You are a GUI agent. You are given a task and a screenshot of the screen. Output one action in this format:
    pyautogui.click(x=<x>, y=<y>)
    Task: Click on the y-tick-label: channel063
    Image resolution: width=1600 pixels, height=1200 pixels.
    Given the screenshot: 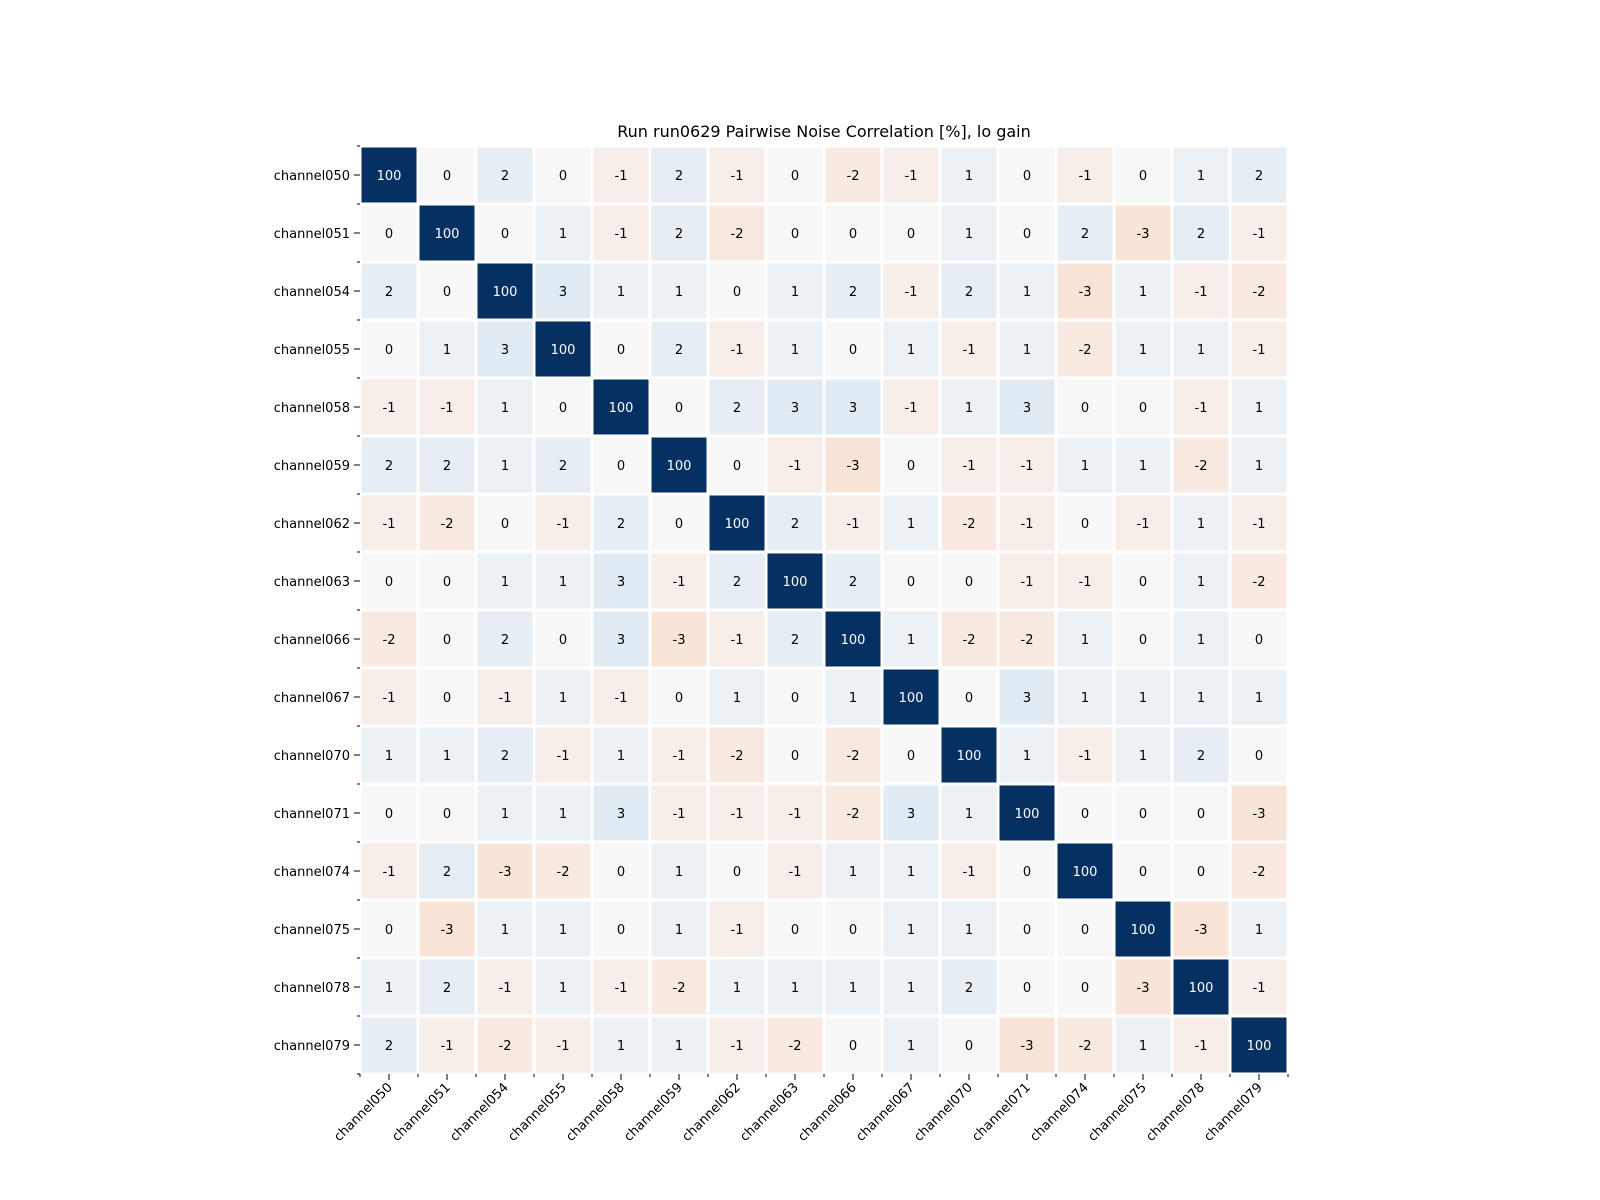 What is the action you would take?
    pyautogui.click(x=312, y=582)
    